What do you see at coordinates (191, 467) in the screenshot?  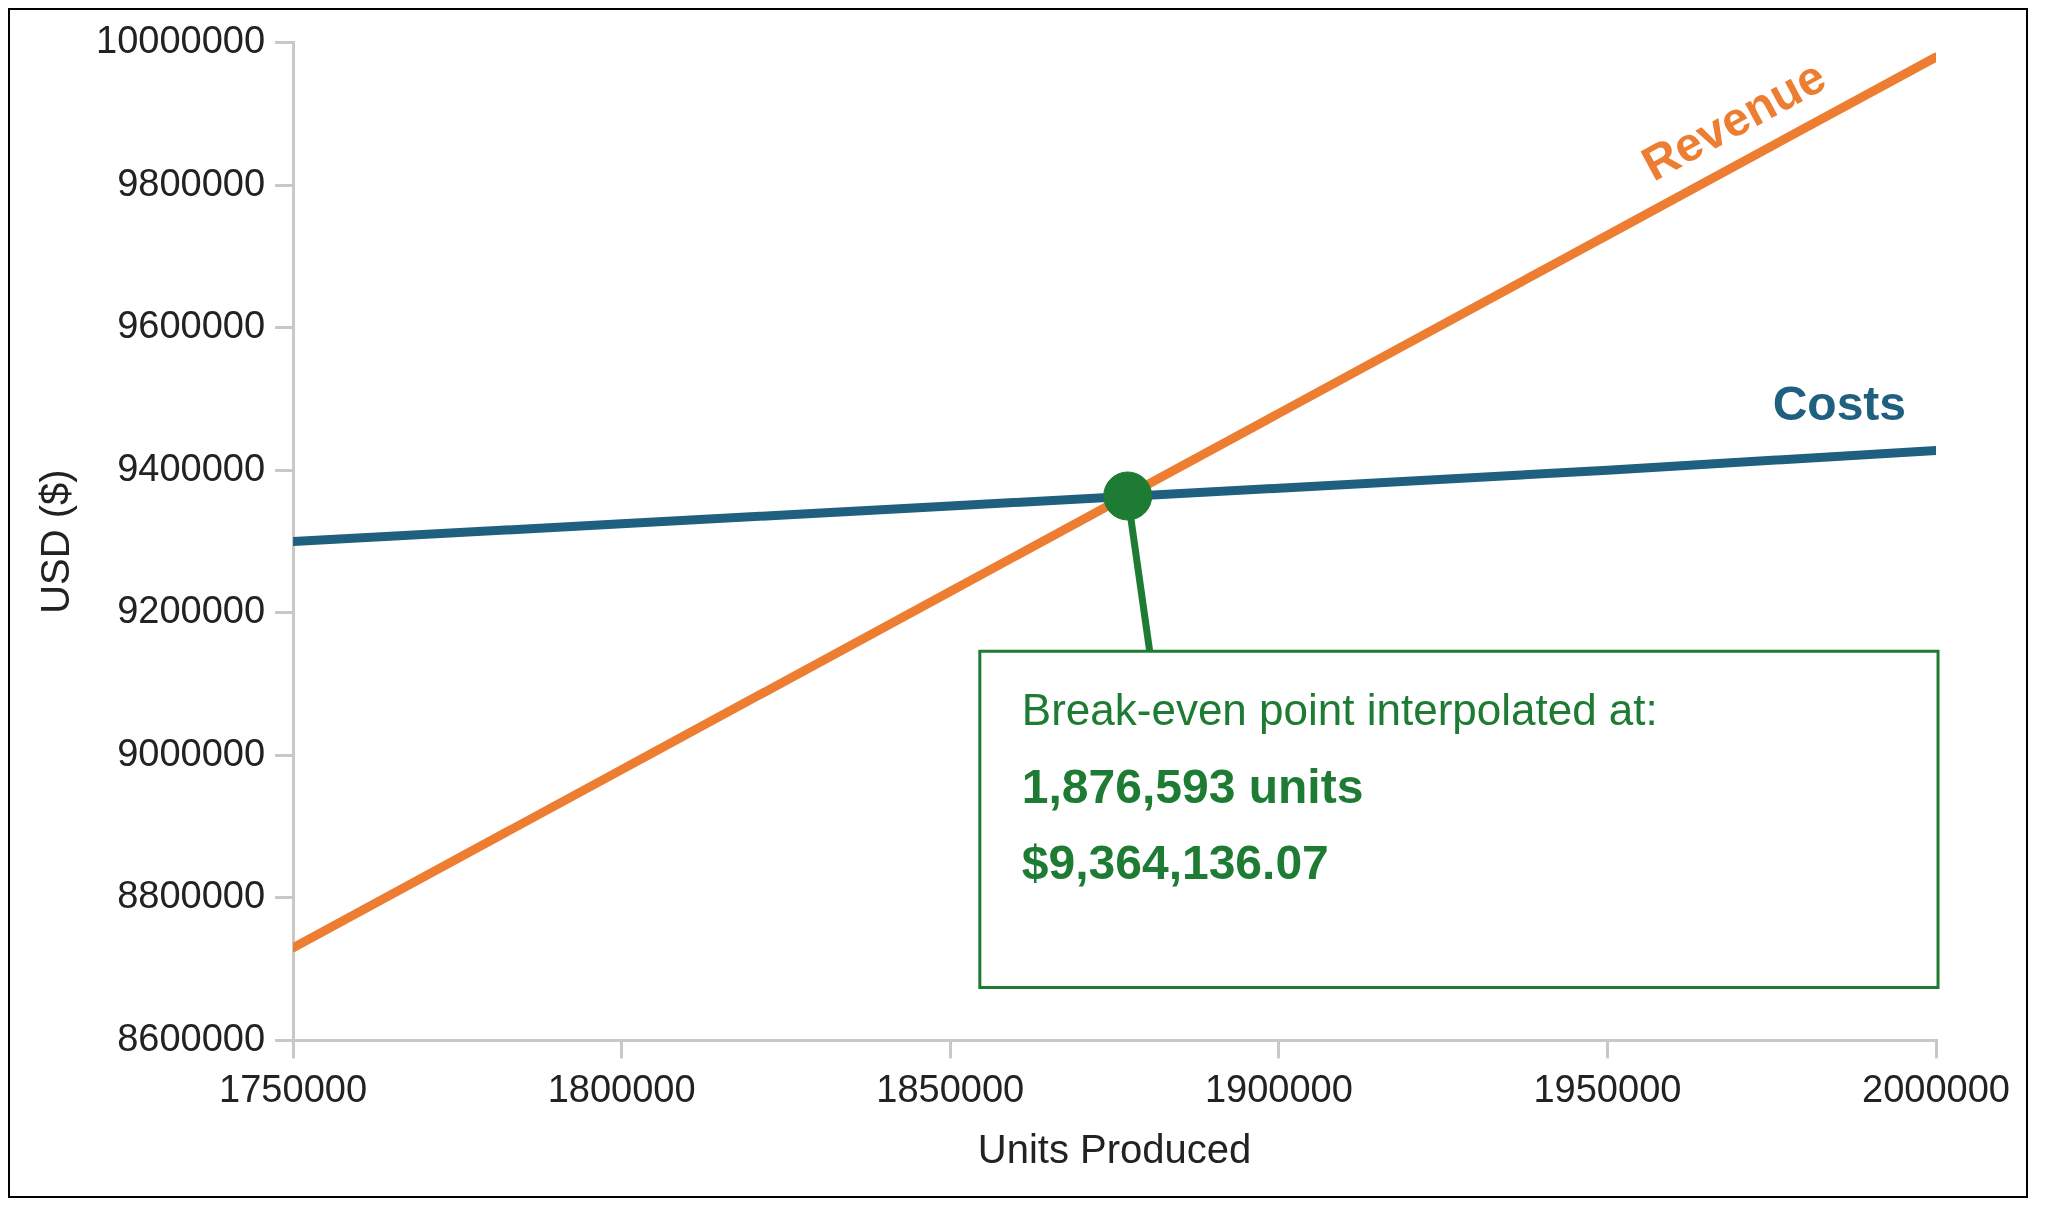 I see `y-tick-label: 9400000` at bounding box center [191, 467].